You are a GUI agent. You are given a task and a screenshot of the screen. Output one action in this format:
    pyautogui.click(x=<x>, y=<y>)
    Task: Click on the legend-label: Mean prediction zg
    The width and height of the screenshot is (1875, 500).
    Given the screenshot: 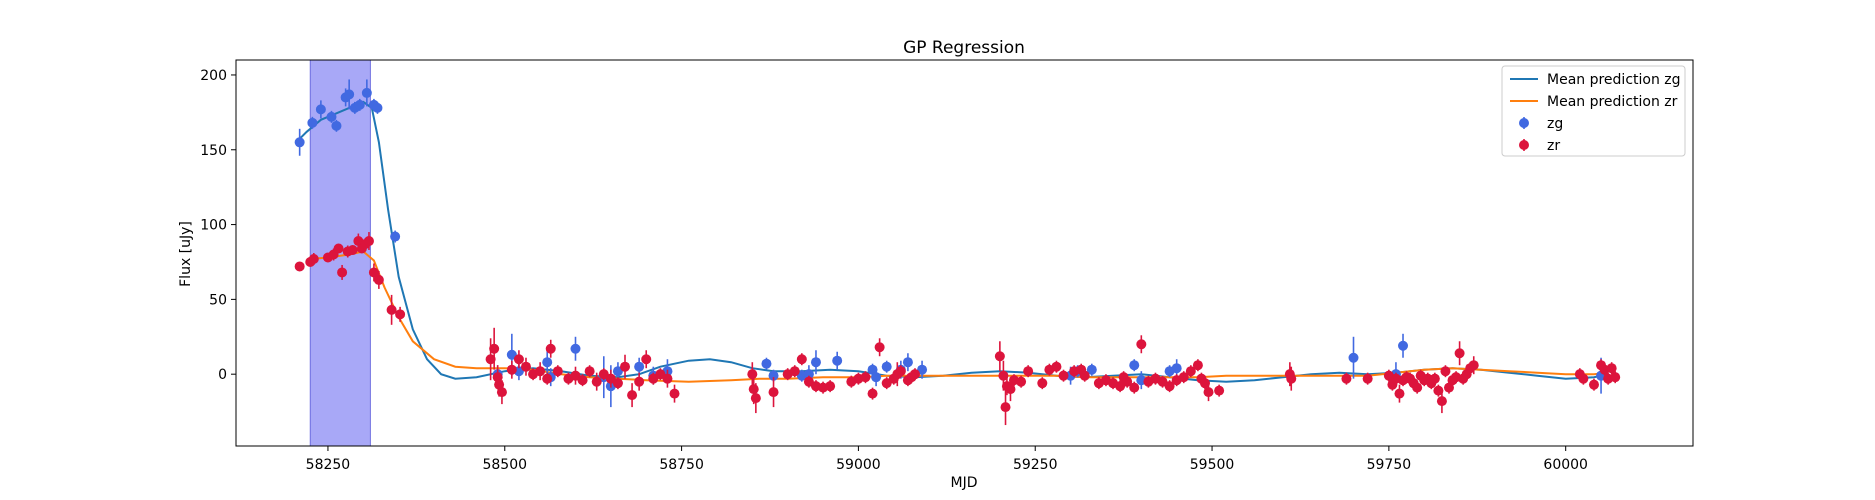 What is the action you would take?
    pyautogui.click(x=1614, y=80)
    